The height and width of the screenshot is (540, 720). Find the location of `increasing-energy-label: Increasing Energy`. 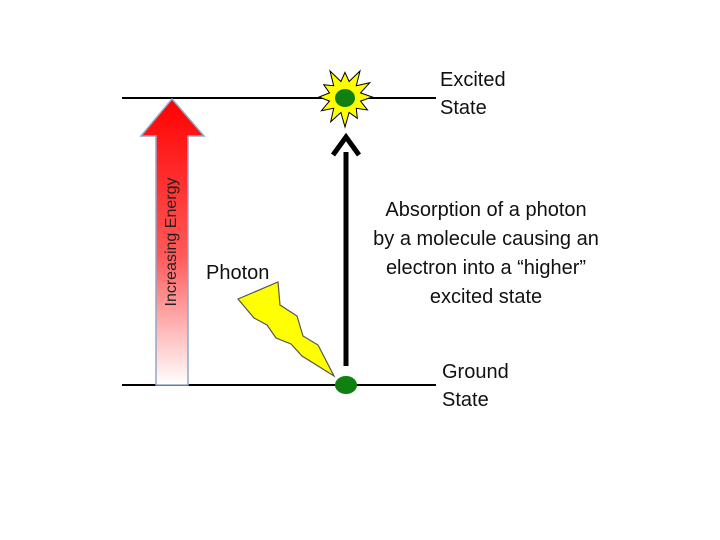

increasing-energy-label: Increasing Energy is located at coordinates (171, 242).